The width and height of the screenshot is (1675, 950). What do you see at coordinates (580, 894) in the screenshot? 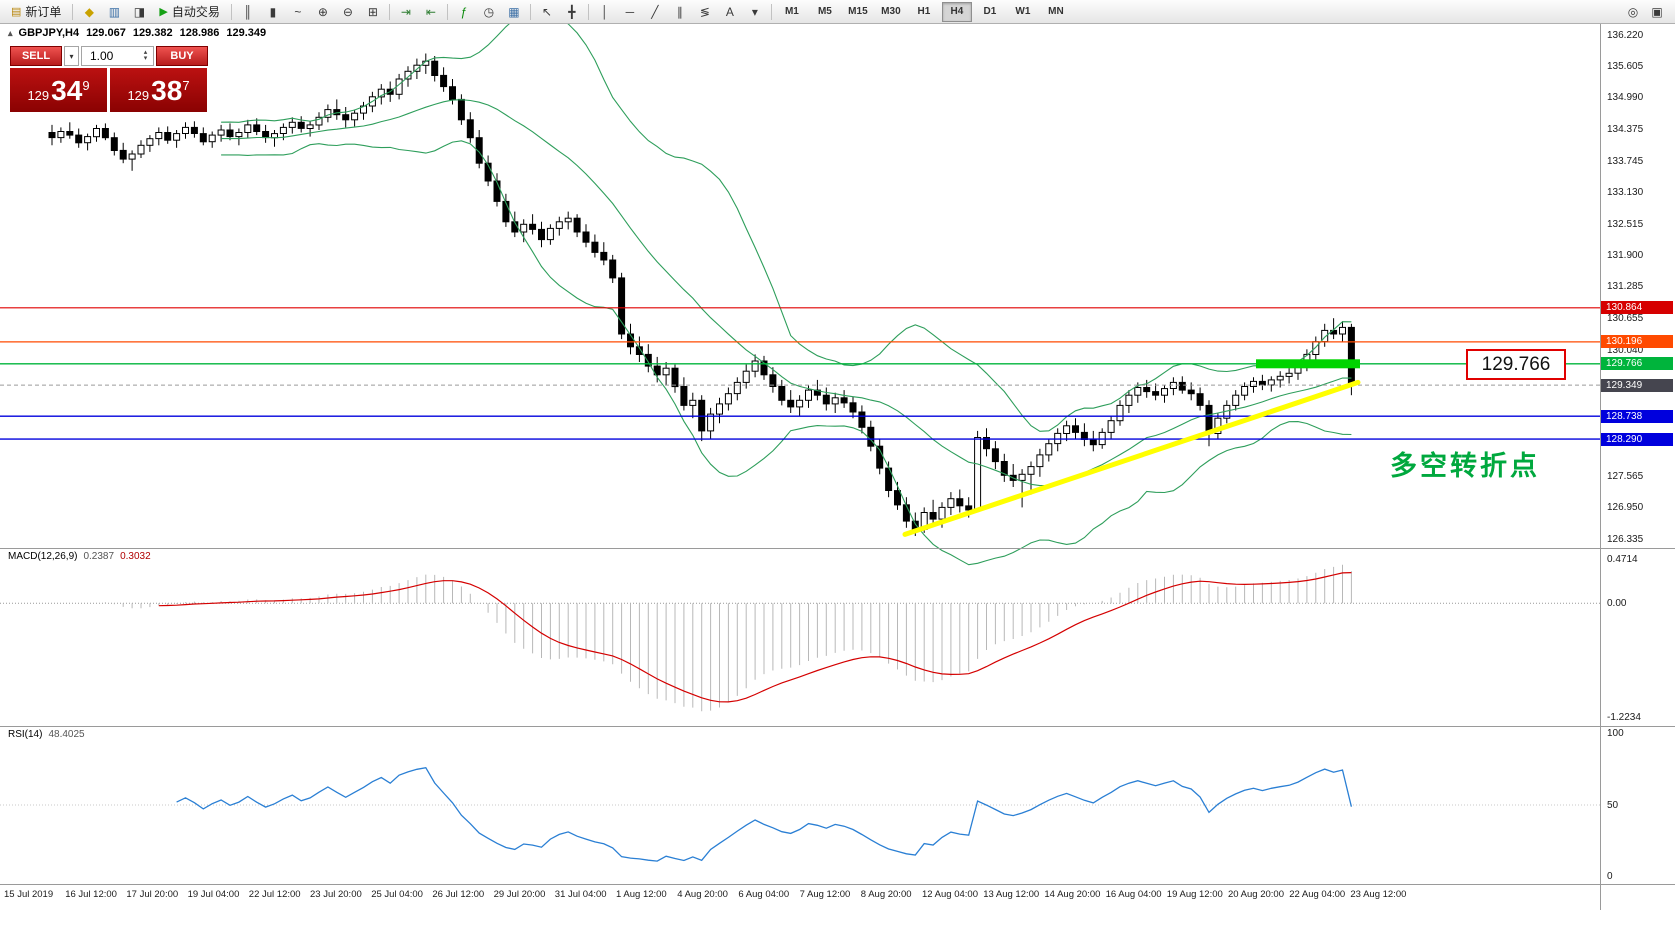
I see `time-axis-label: 31 Jul 04:00` at bounding box center [580, 894].